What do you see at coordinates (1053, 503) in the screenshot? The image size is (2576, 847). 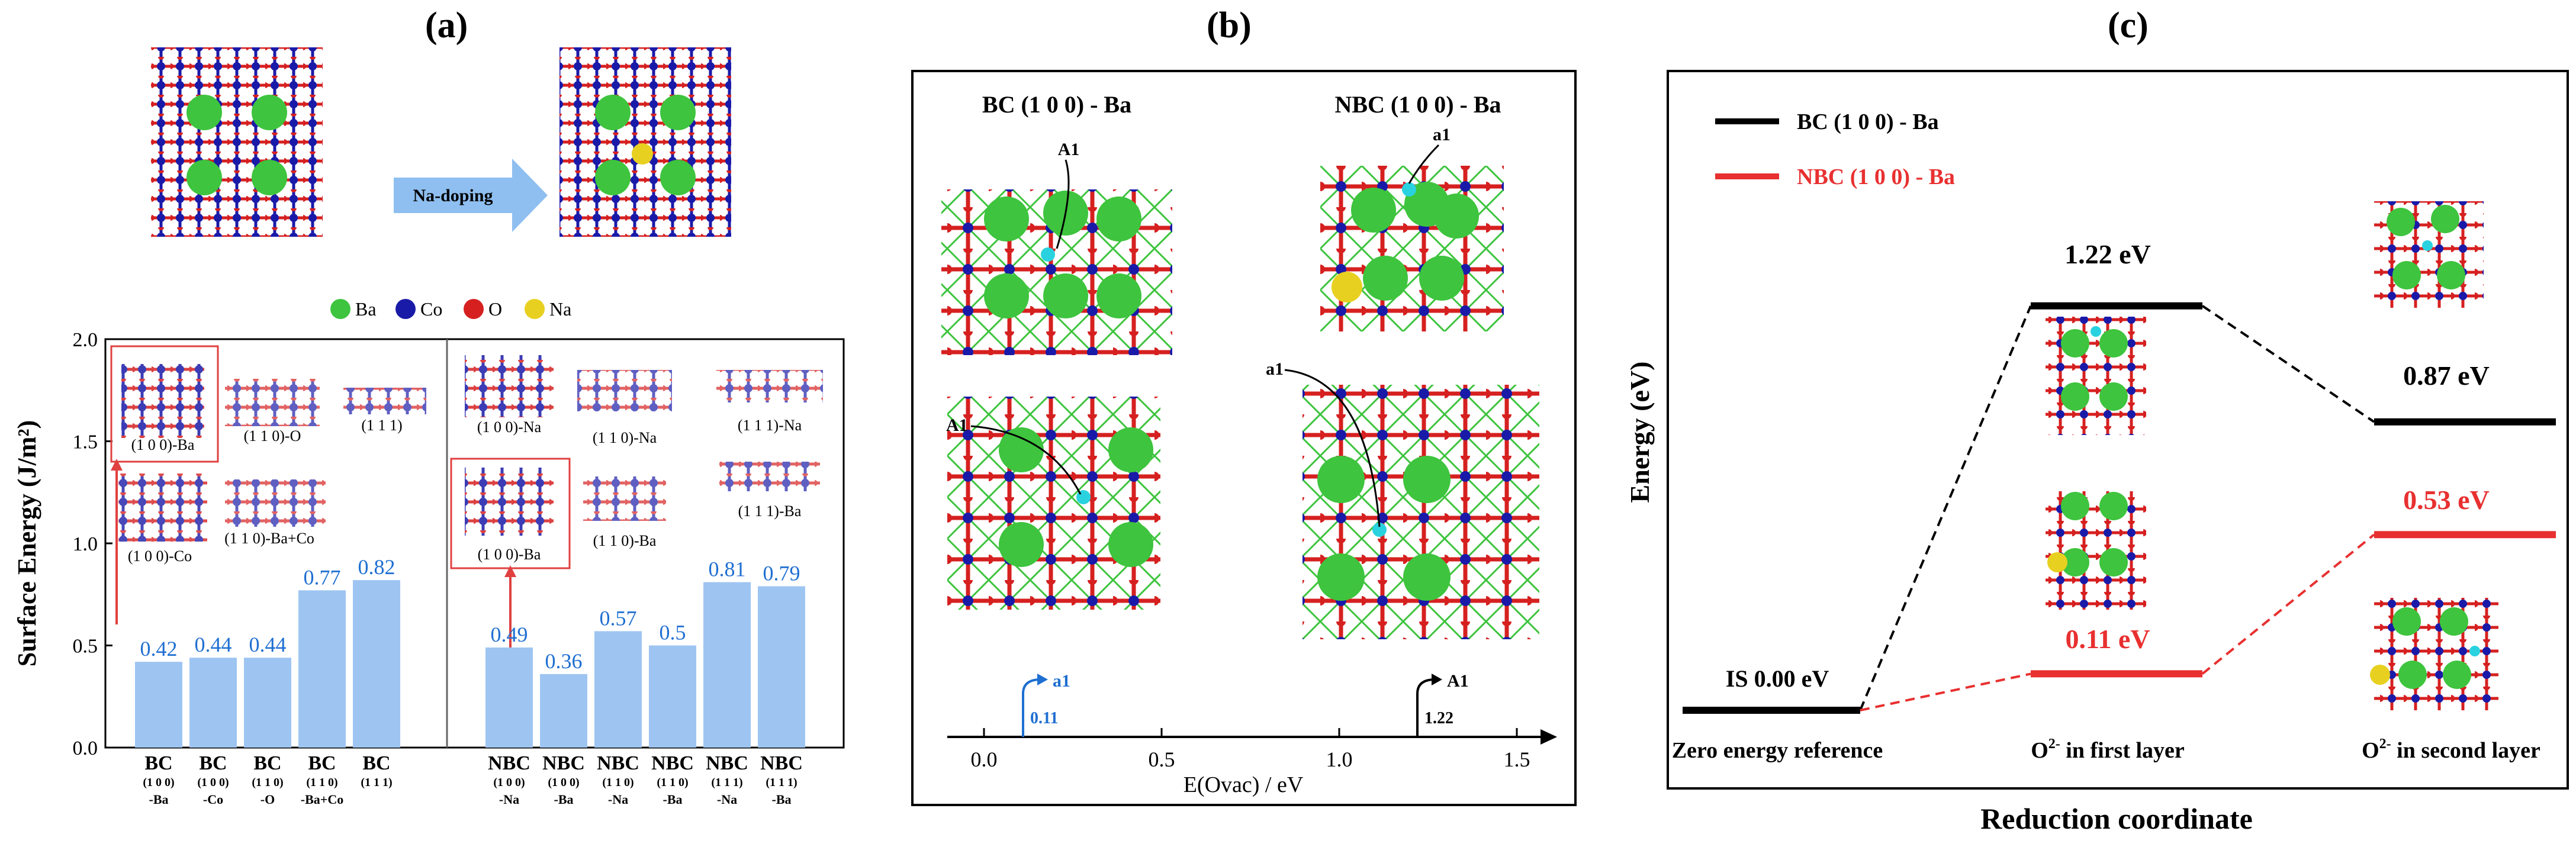 I see `bc-bottom-structure` at bounding box center [1053, 503].